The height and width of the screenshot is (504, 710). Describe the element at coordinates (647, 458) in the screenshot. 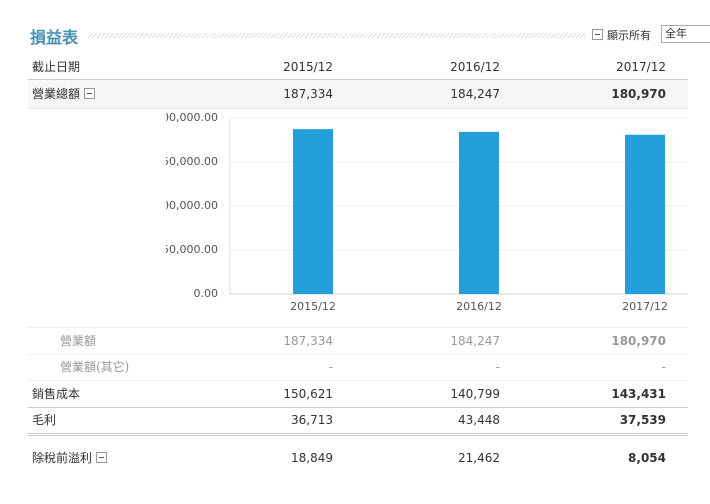

I see `cell: 8,054` at that location.